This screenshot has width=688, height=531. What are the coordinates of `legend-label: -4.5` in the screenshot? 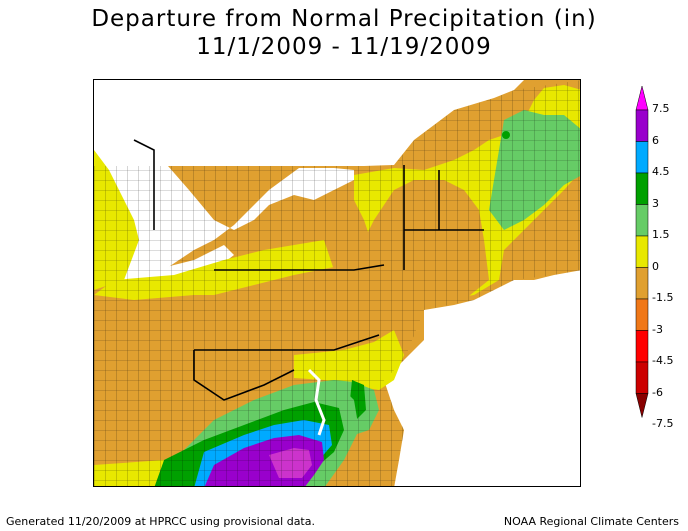 It's located at (663, 360).